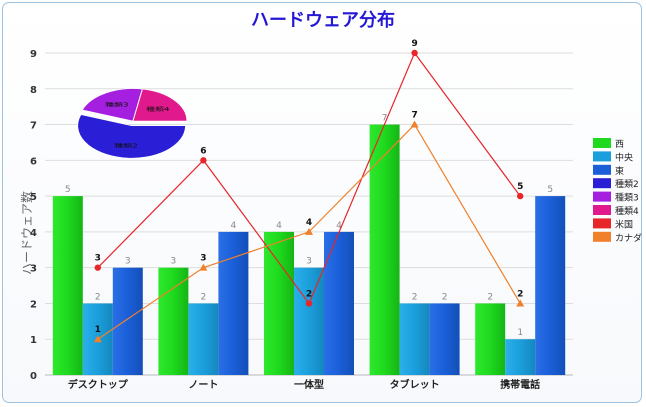  I want to click on y-tick-label: 3, so click(33, 269).